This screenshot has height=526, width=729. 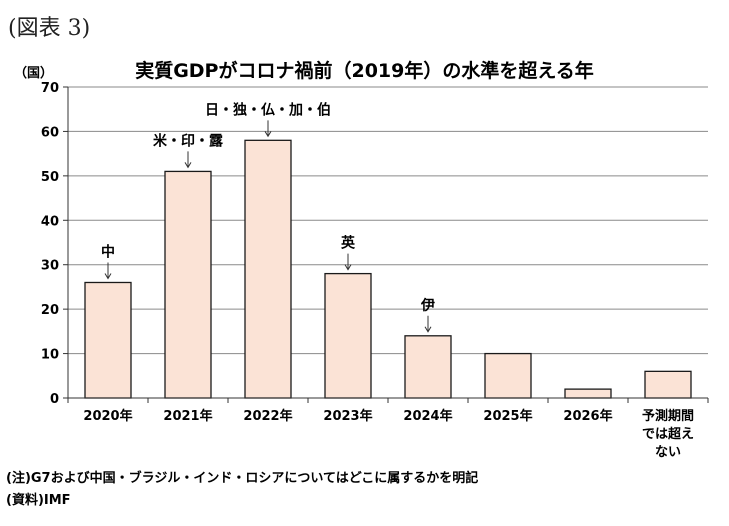 I want to click on annotation-label: 英, so click(x=348, y=243).